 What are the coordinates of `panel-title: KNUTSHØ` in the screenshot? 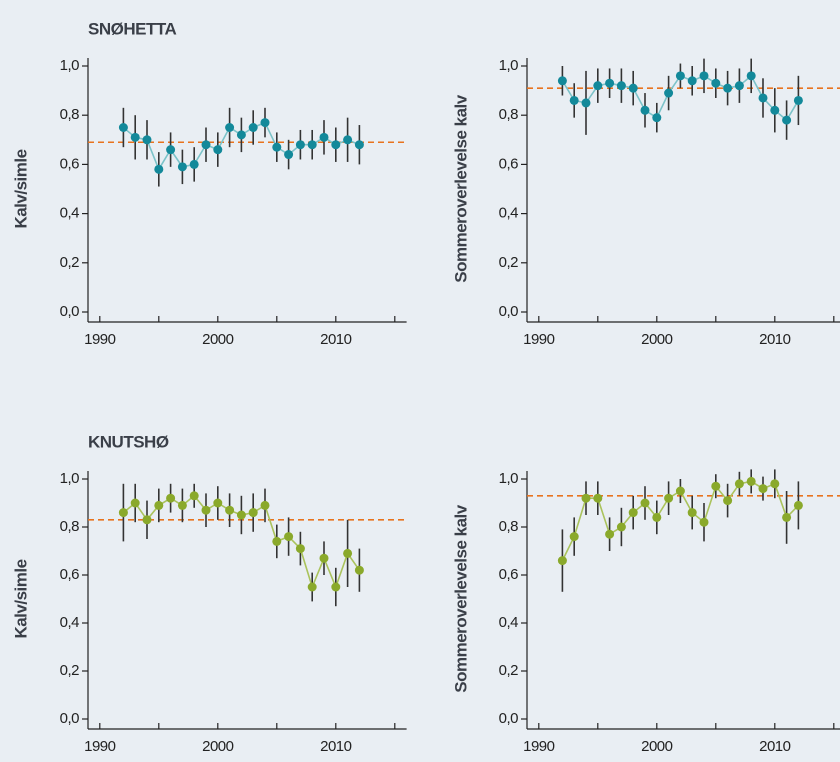 It's located at (128, 441).